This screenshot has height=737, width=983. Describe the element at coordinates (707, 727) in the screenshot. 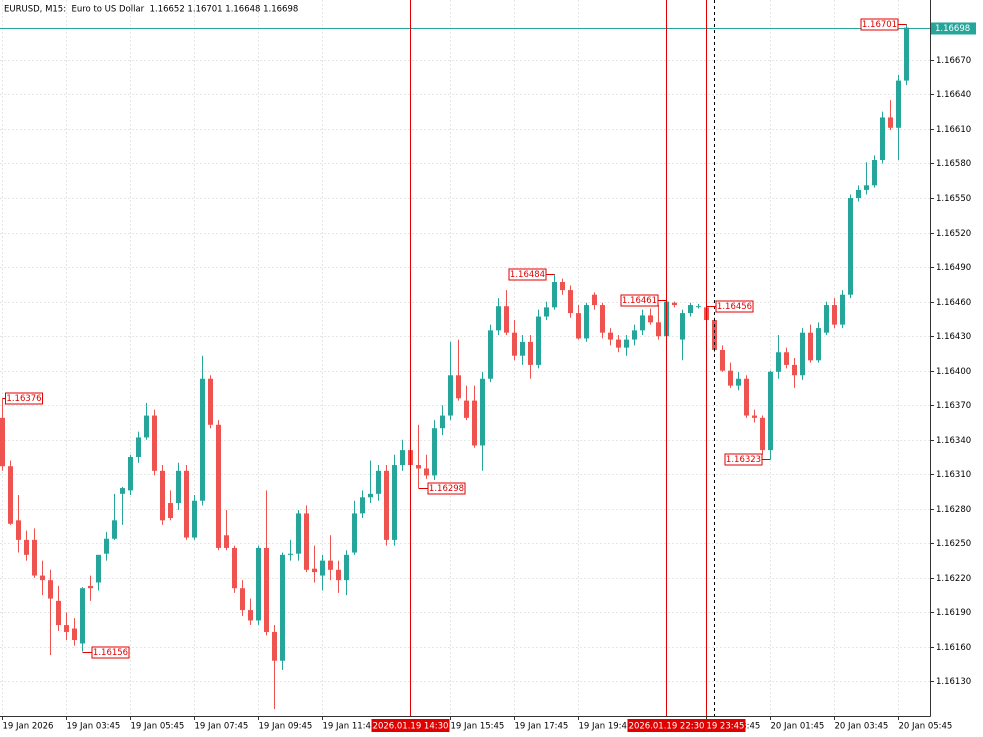

I see `vertical-line-label: 2026.01.19 23:45` at that location.